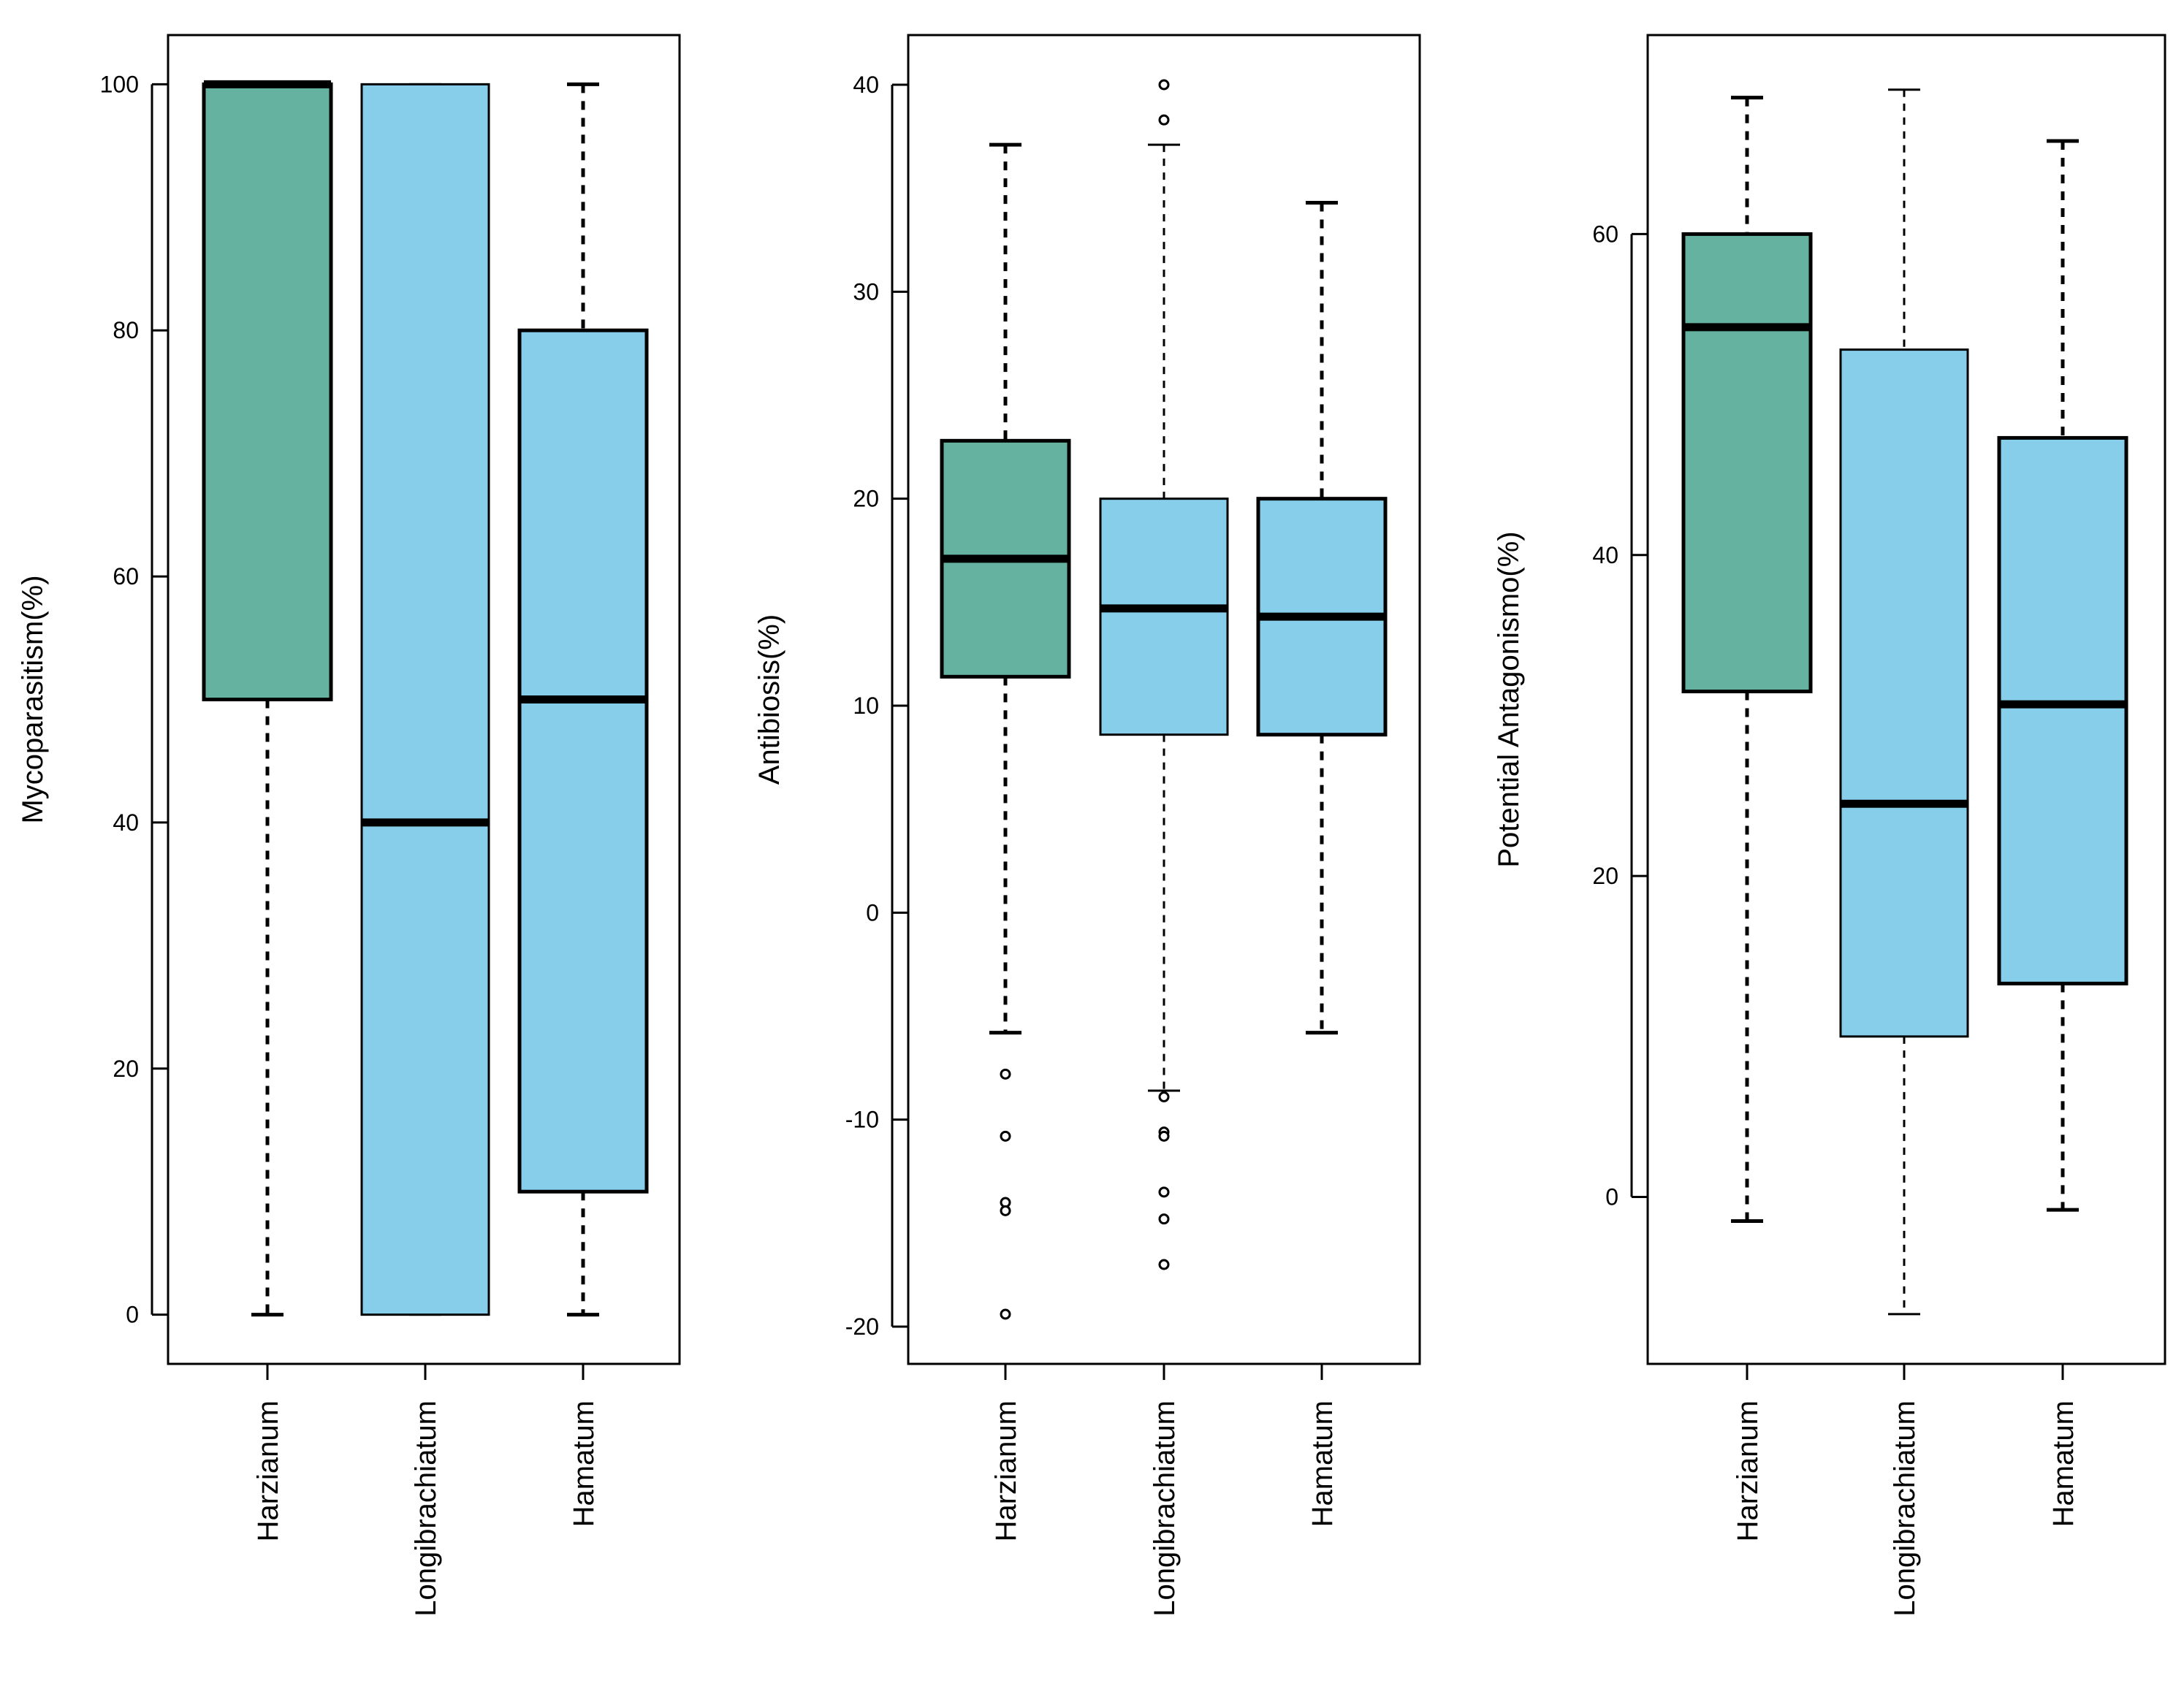  What do you see at coordinates (1509, 699) in the screenshot?
I see `y-axis-label: Potential Antagonismo(%)` at bounding box center [1509, 699].